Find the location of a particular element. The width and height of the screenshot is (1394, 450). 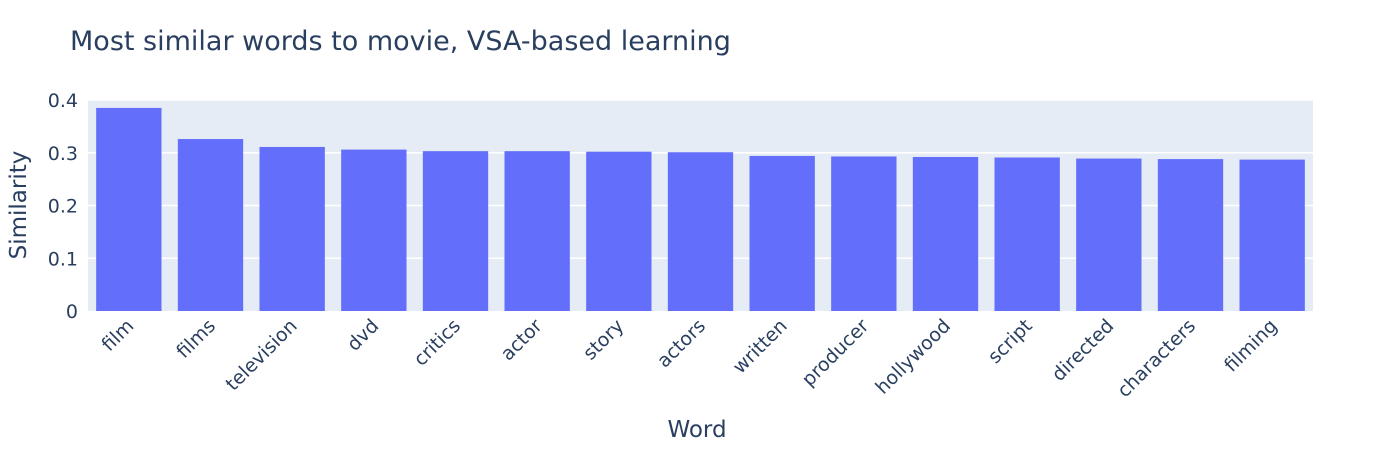

x-tick-label: television is located at coordinates (261, 355).